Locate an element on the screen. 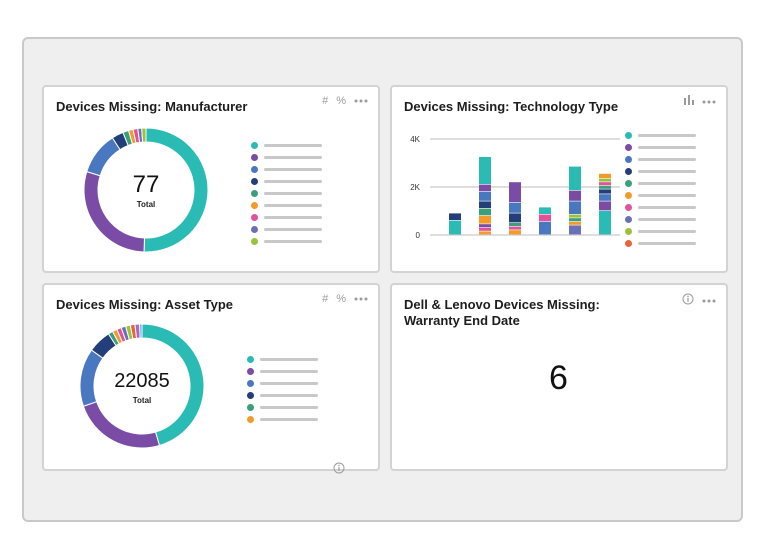 The height and width of the screenshot is (548, 768). donut-chart: 77 Total is located at coordinates (146, 190).